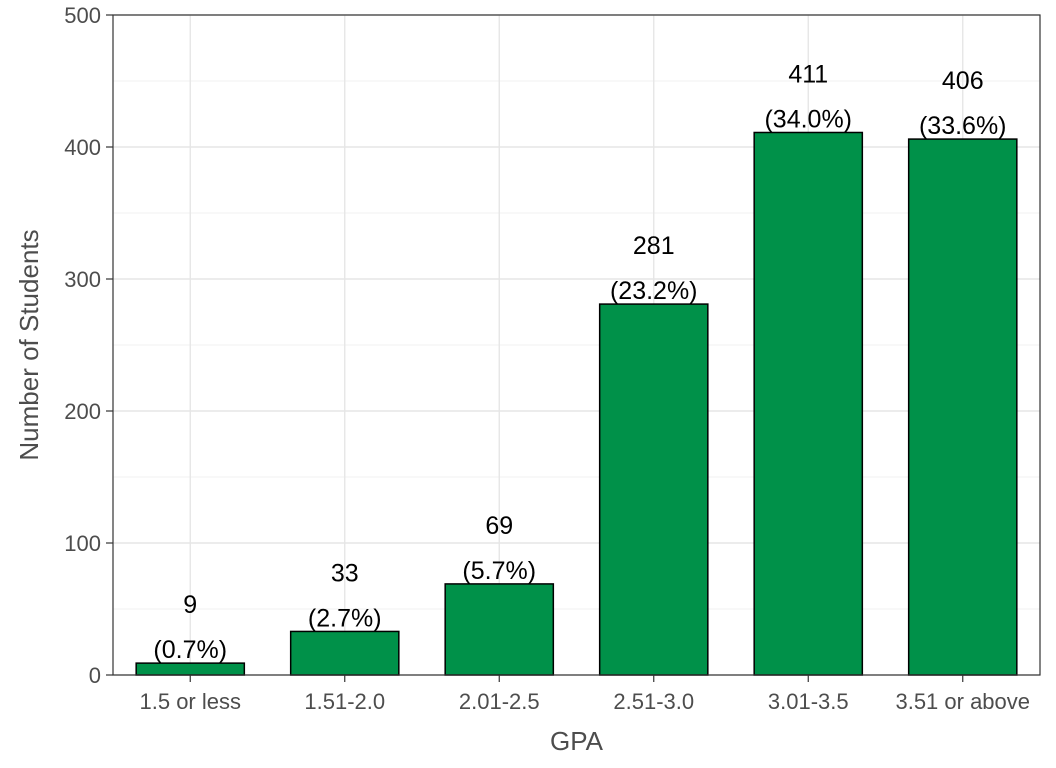 The height and width of the screenshot is (768, 1056). Describe the element at coordinates (499, 526) in the screenshot. I see `bar-count-label: 69` at that location.